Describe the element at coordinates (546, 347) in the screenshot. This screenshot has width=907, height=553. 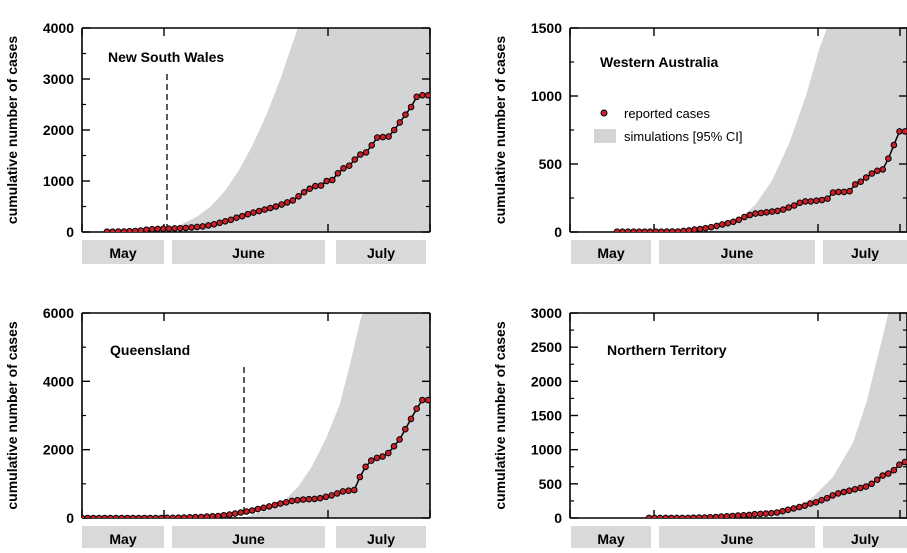
I see `y-tick-label: 2500` at that location.